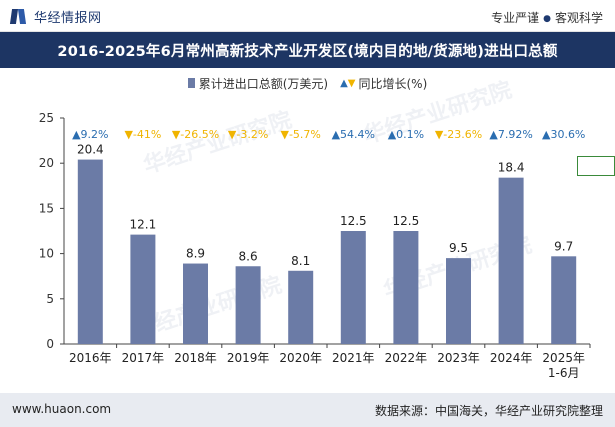  I want to click on x-tick-label: 2023年, so click(458, 358).